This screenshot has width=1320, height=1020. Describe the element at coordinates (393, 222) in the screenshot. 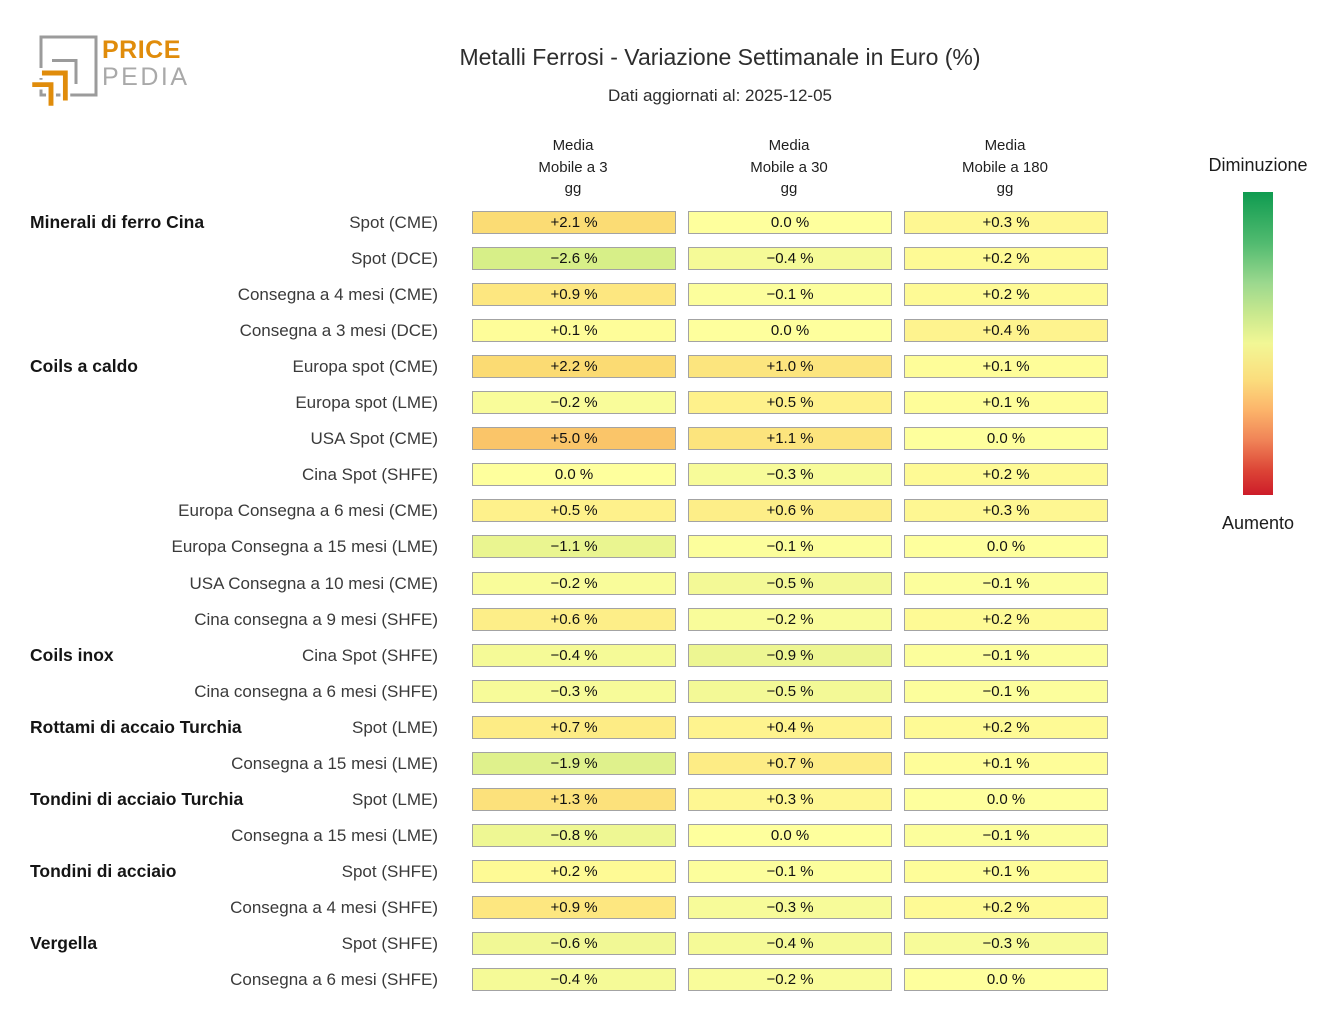

I see `row-label: Spot (CME)` at that location.